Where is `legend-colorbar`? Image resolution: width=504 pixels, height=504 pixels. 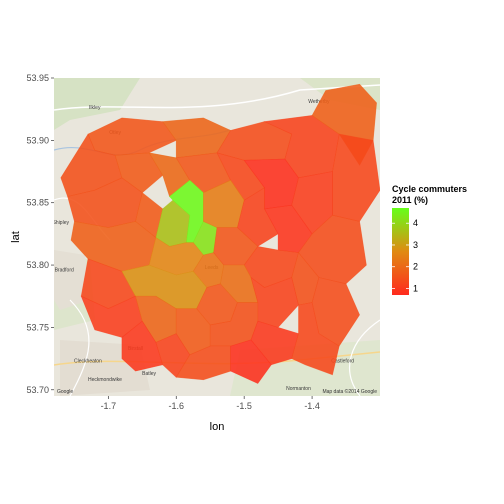 legend-colorbar is located at coordinates (400, 251).